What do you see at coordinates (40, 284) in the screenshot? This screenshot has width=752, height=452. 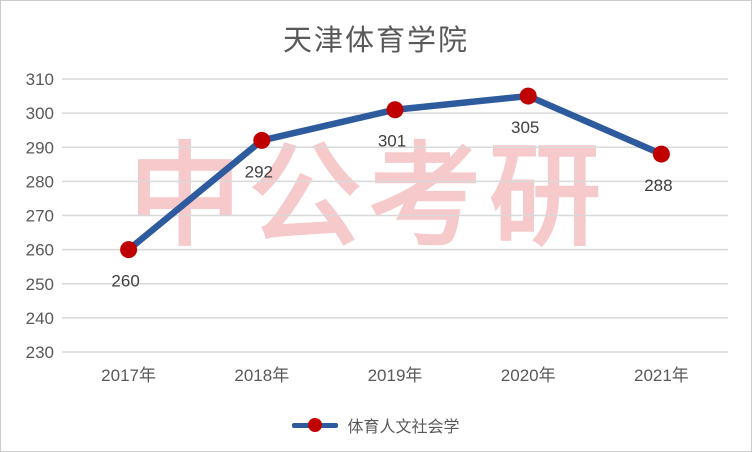 I see `y-tick-label: 250` at bounding box center [40, 284].